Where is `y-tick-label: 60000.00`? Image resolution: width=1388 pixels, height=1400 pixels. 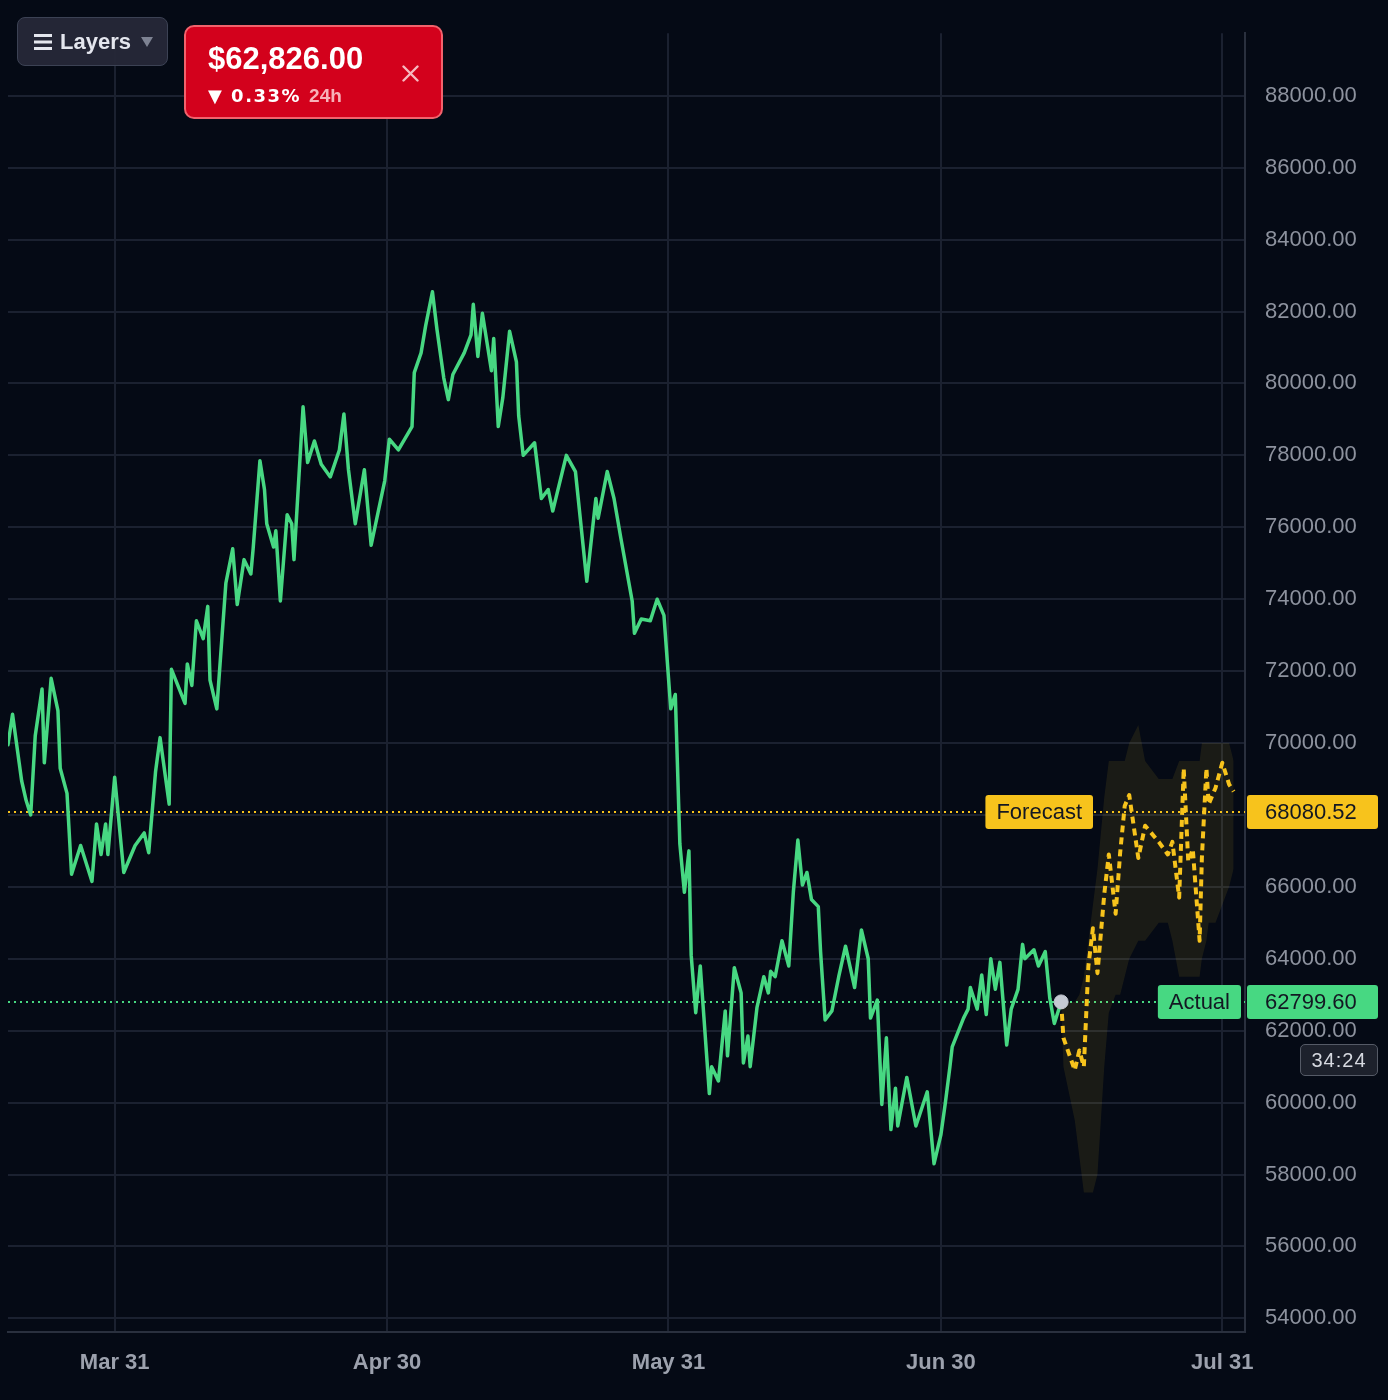
y-tick-label: 60000.00 is located at coordinates (1311, 1101).